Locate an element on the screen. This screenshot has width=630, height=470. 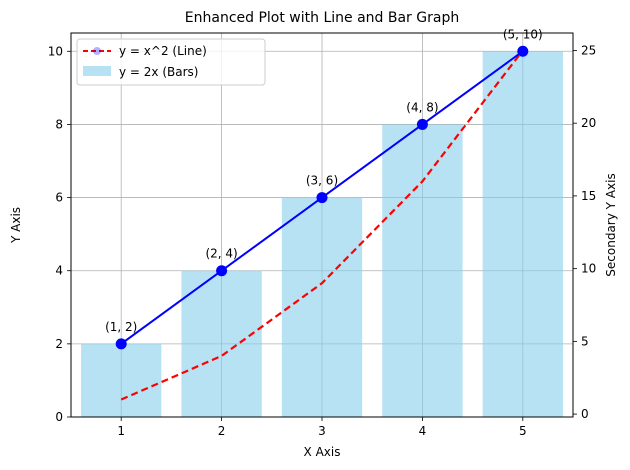
legend-marker-swatch is located at coordinates (97, 51).